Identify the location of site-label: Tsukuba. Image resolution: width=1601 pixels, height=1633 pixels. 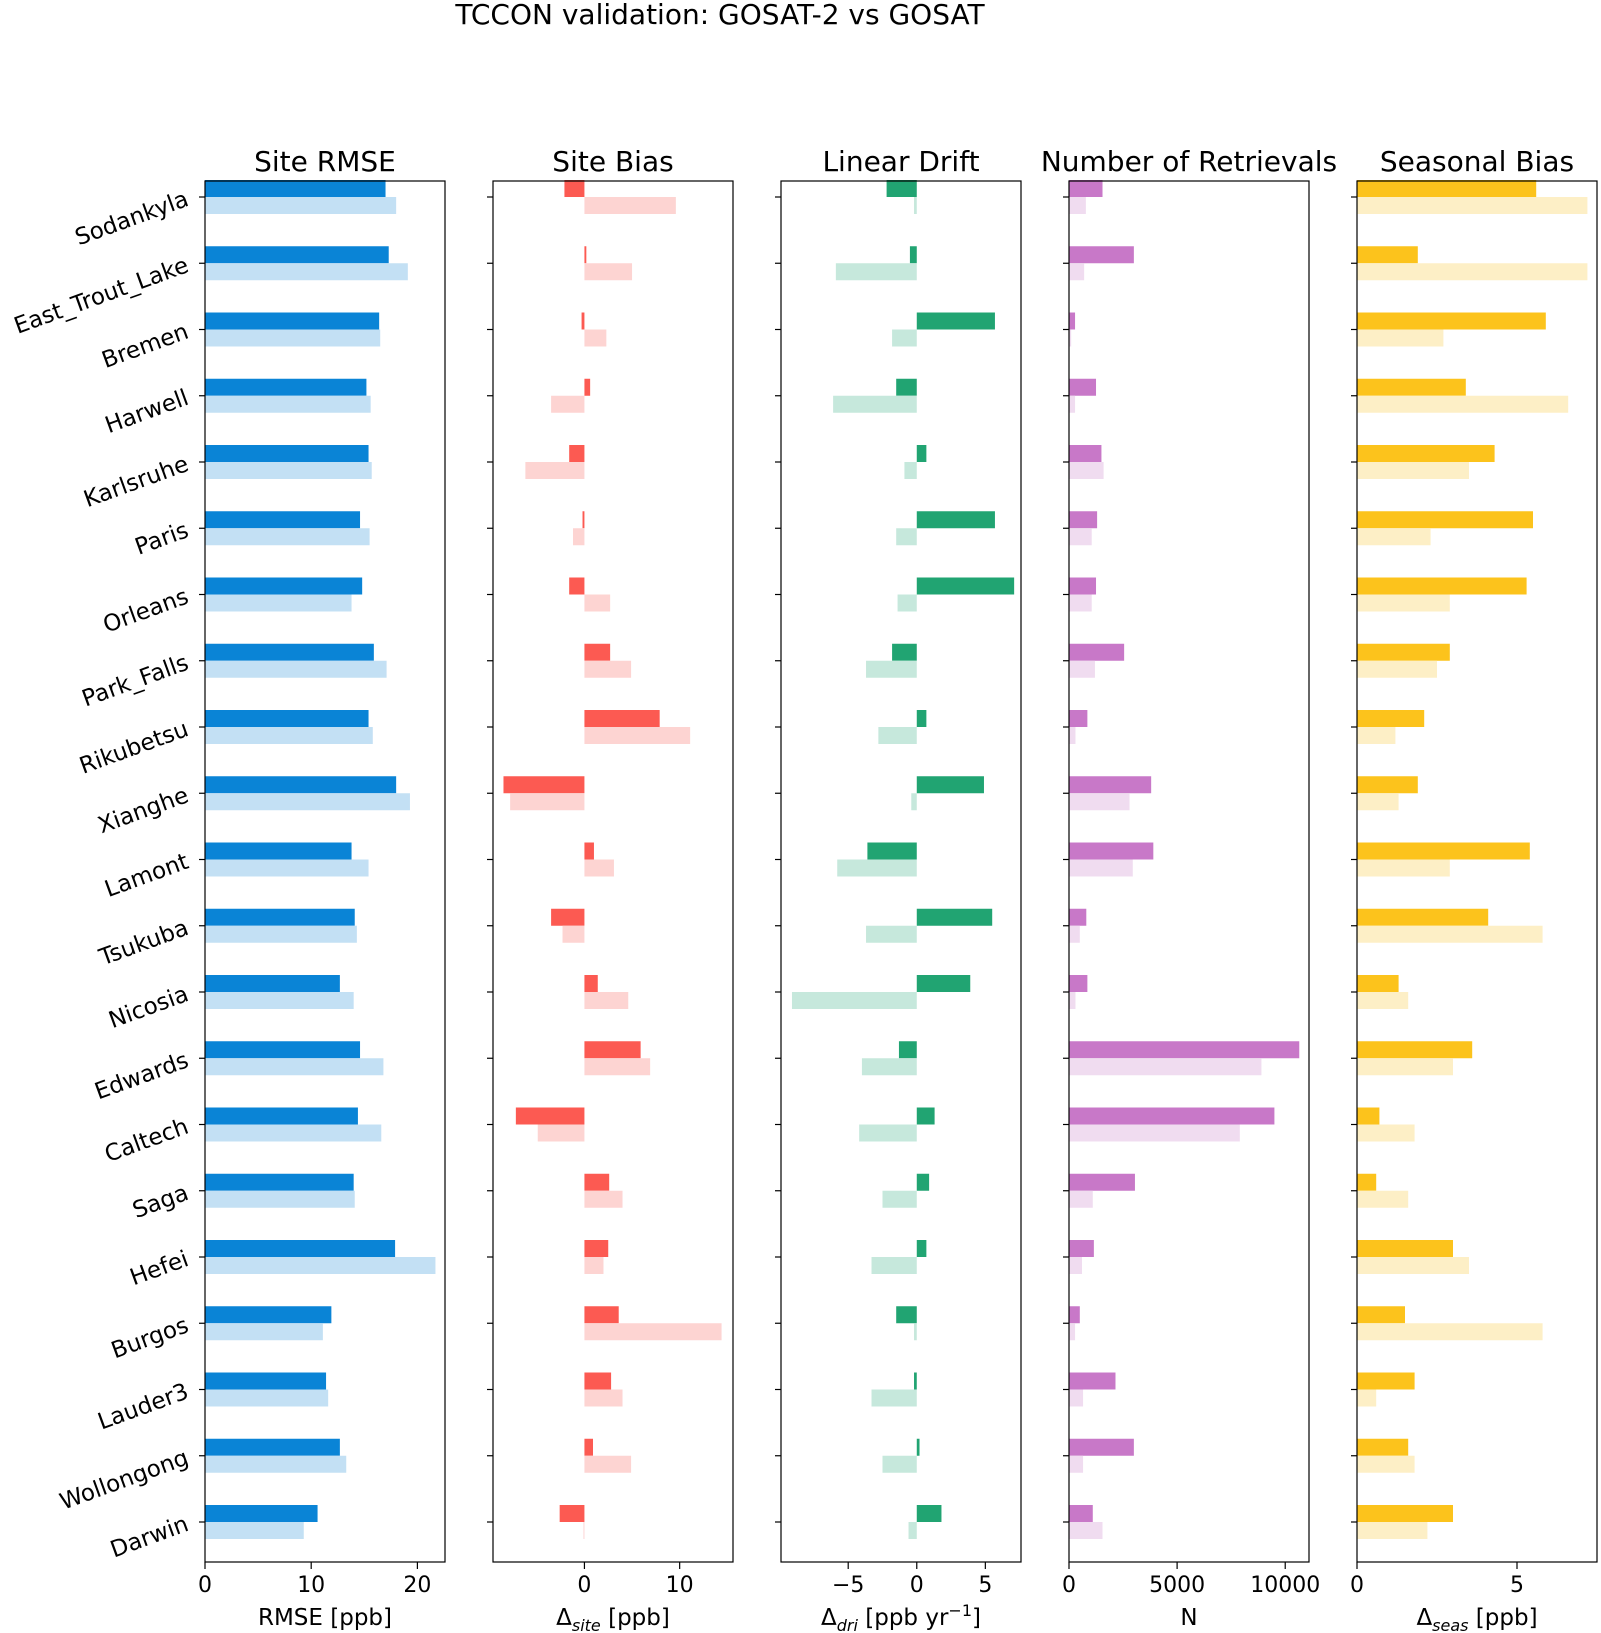
(143, 943).